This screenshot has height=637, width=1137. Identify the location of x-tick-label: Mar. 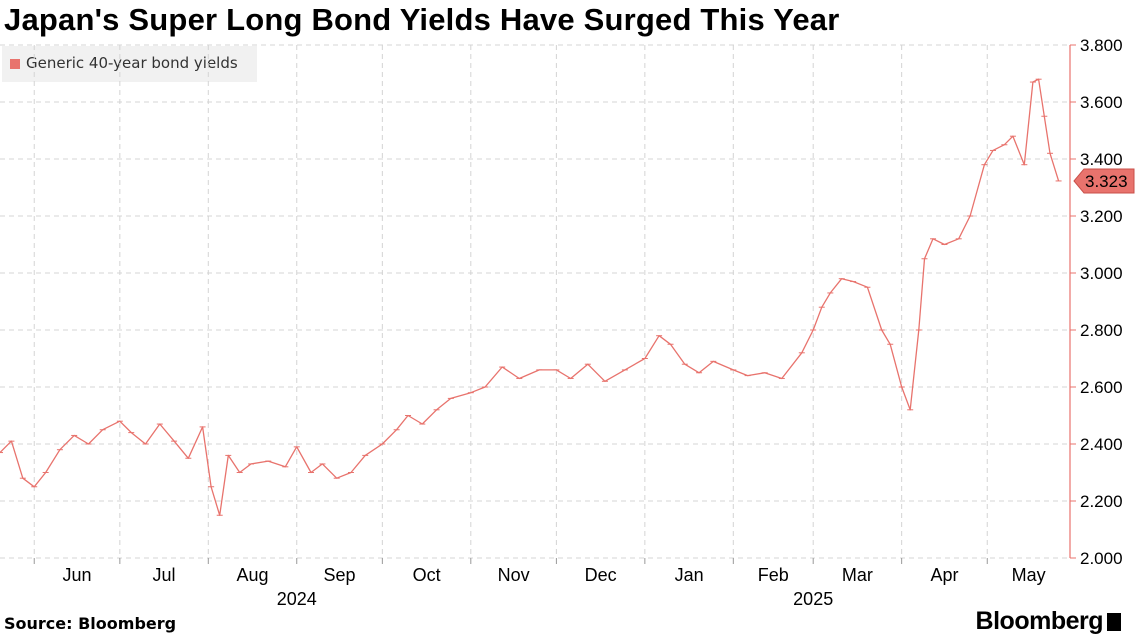
(857, 575).